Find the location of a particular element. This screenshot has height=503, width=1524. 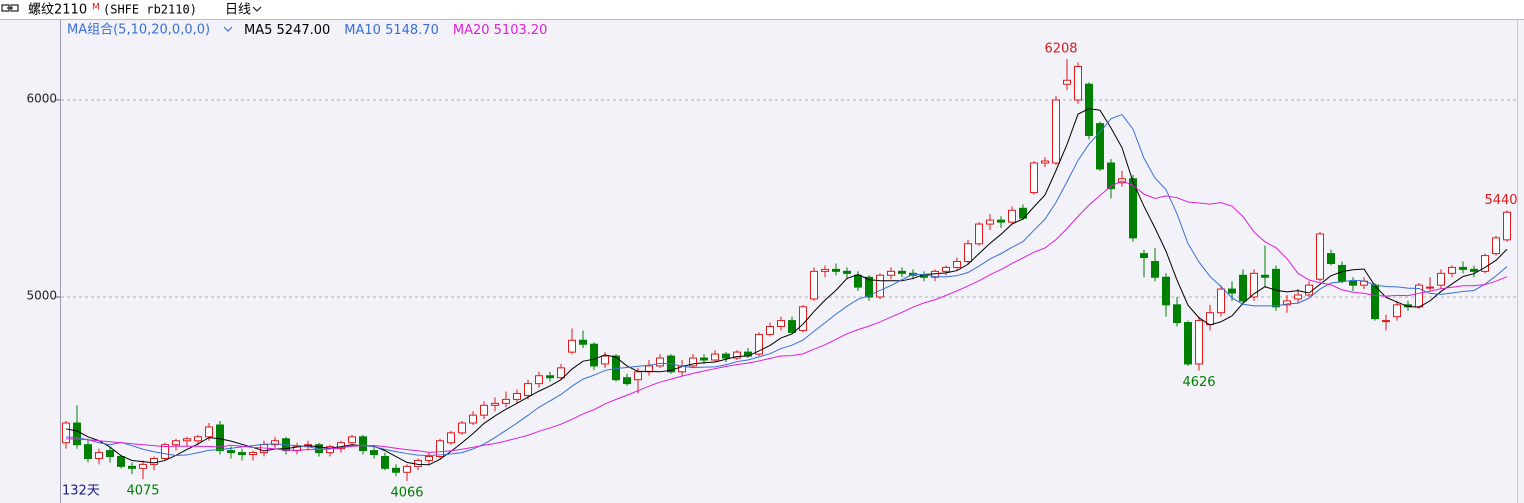

indicator-selector: MA组合(5,10,20,0,0,0) is located at coordinates (138, 30).